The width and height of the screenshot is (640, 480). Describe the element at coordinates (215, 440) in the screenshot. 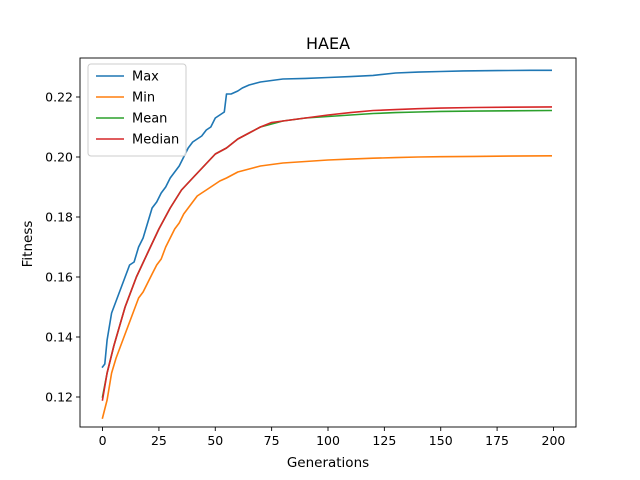

I see `x-tick-label: 50` at that location.